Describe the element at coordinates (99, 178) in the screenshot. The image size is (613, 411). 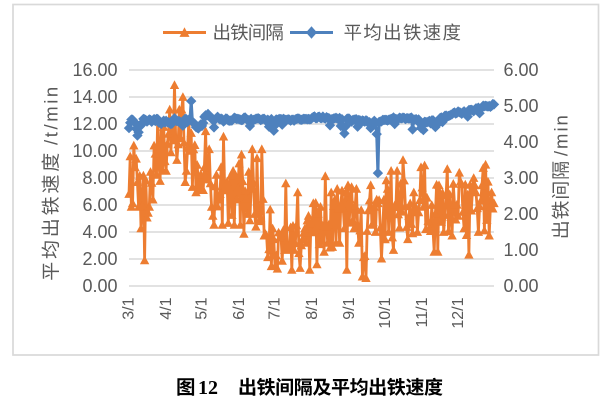
I see `svg-text: 8.00` at that location.